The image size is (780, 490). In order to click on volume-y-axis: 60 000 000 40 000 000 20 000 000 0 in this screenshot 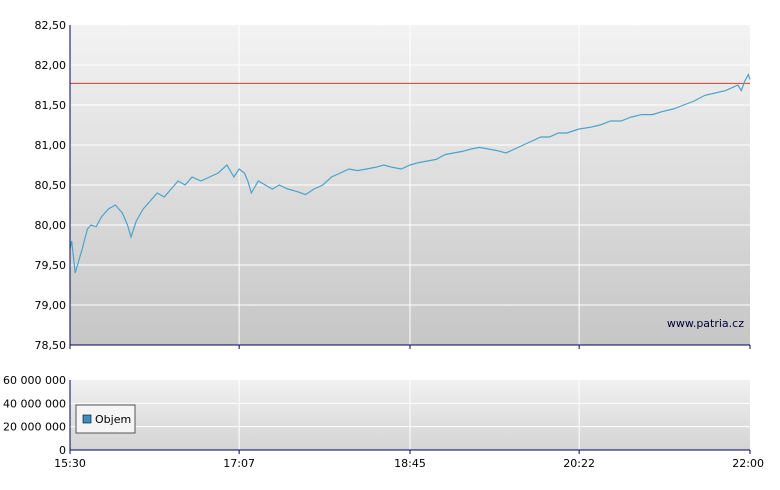, I will do `click(34, 415)`.